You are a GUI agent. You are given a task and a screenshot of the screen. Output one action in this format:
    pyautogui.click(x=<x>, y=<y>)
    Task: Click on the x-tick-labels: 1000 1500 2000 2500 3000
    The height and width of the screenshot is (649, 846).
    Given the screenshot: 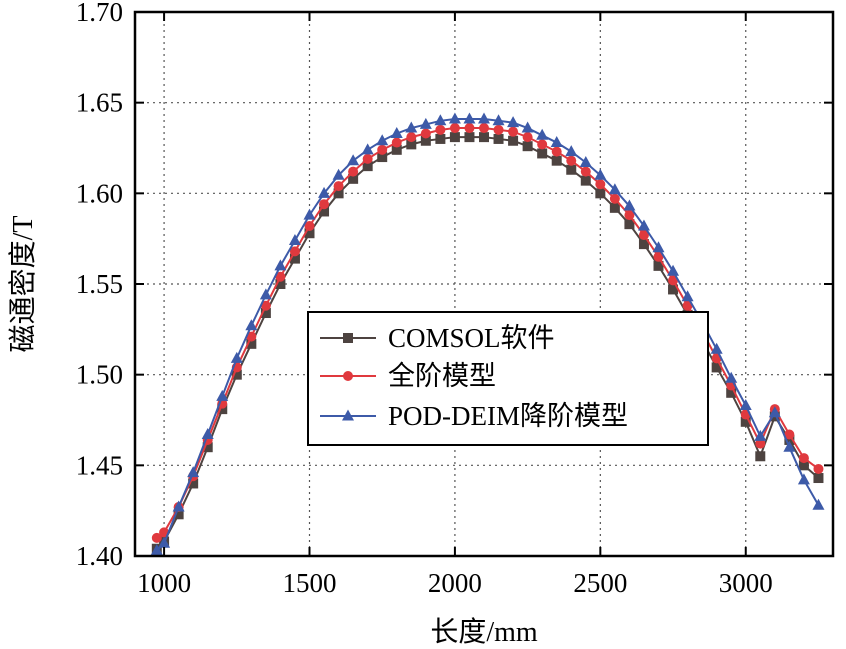 What is the action you would take?
    pyautogui.click(x=455, y=583)
    